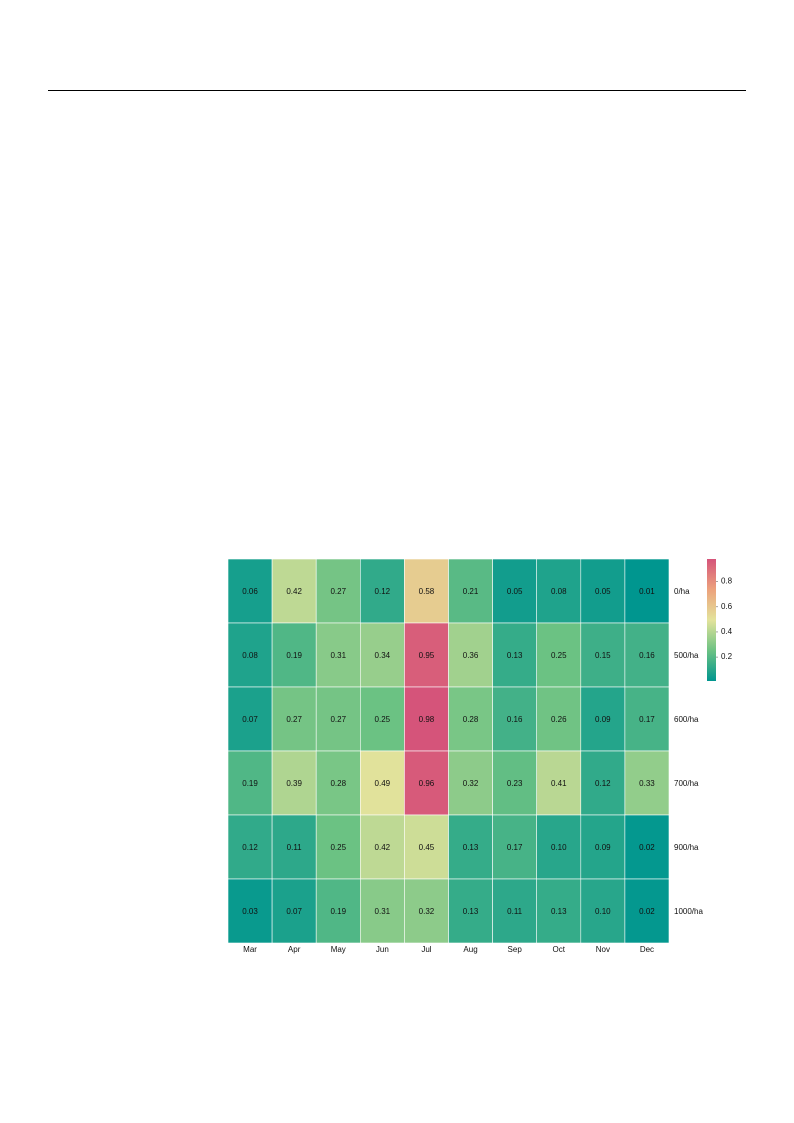 The image size is (794, 1123). What do you see at coordinates (559, 719) in the screenshot?
I see `cell-label: 0.26` at bounding box center [559, 719].